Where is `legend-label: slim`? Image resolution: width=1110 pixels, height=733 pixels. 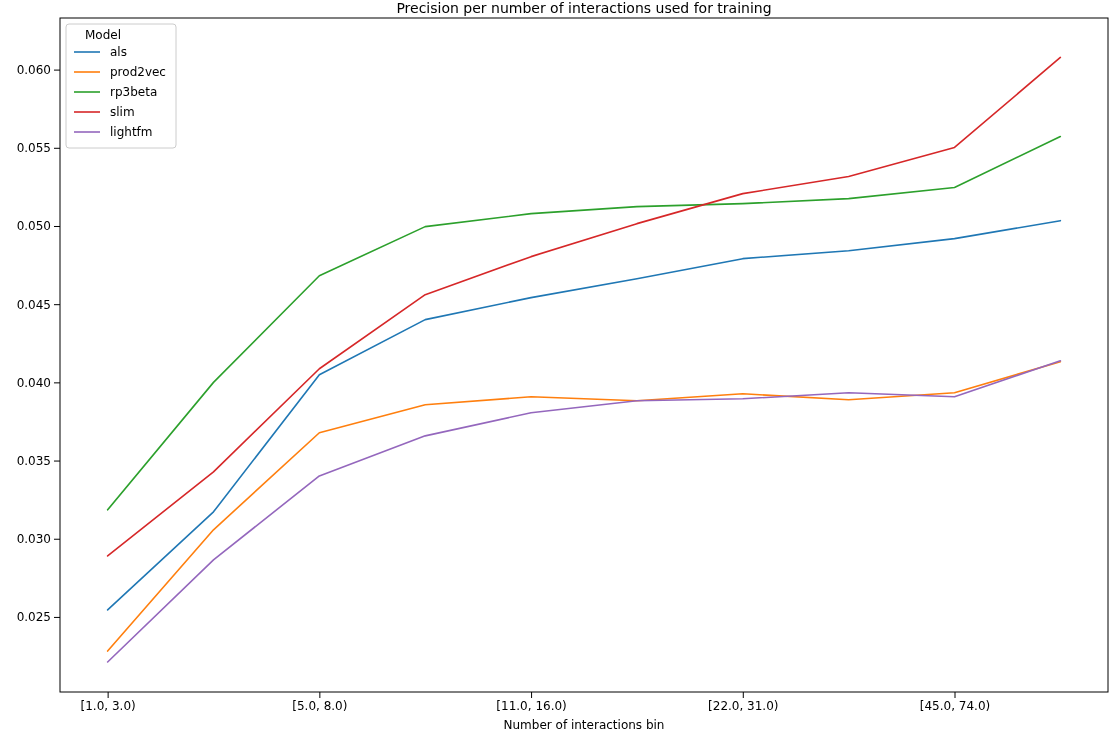 legend-label: slim is located at coordinates (122, 112).